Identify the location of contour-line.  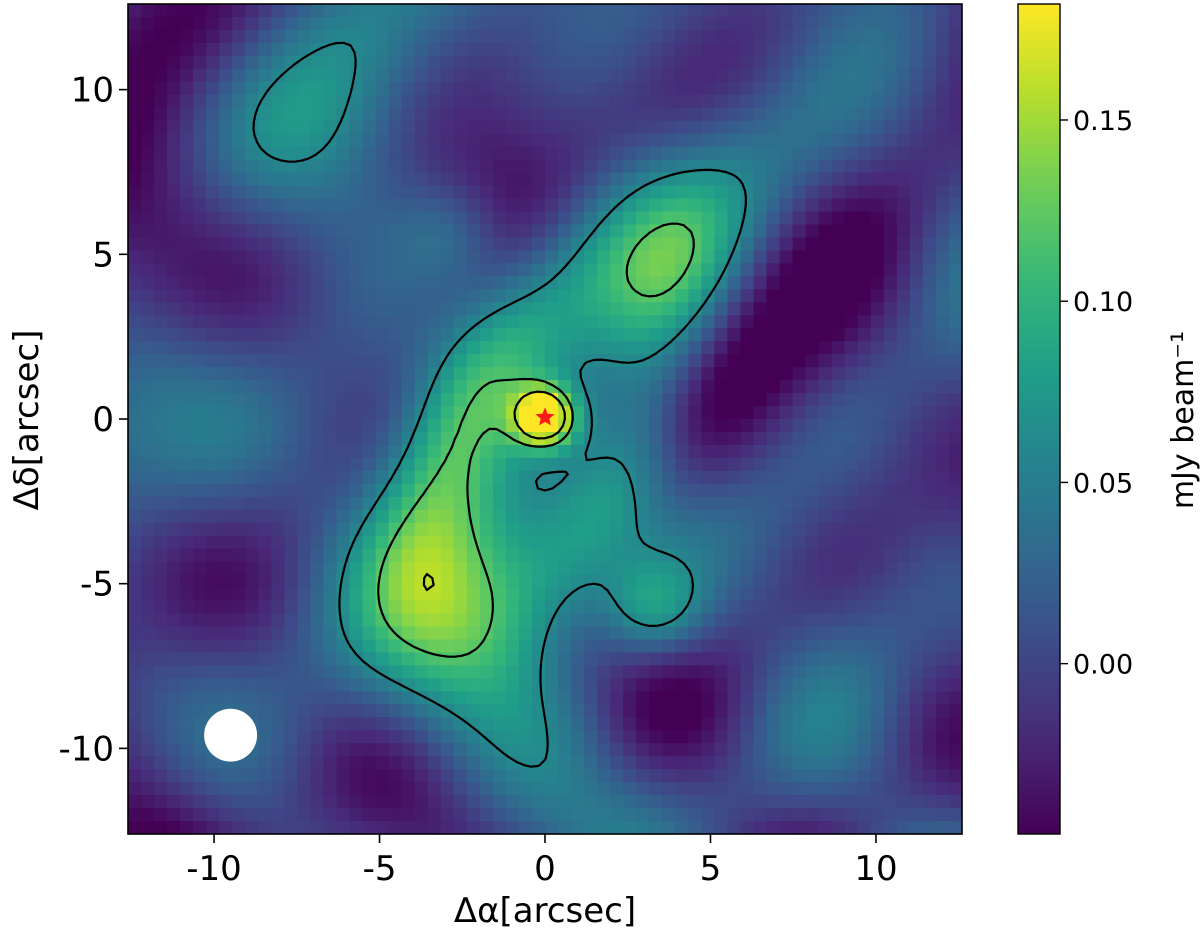
(536, 440).